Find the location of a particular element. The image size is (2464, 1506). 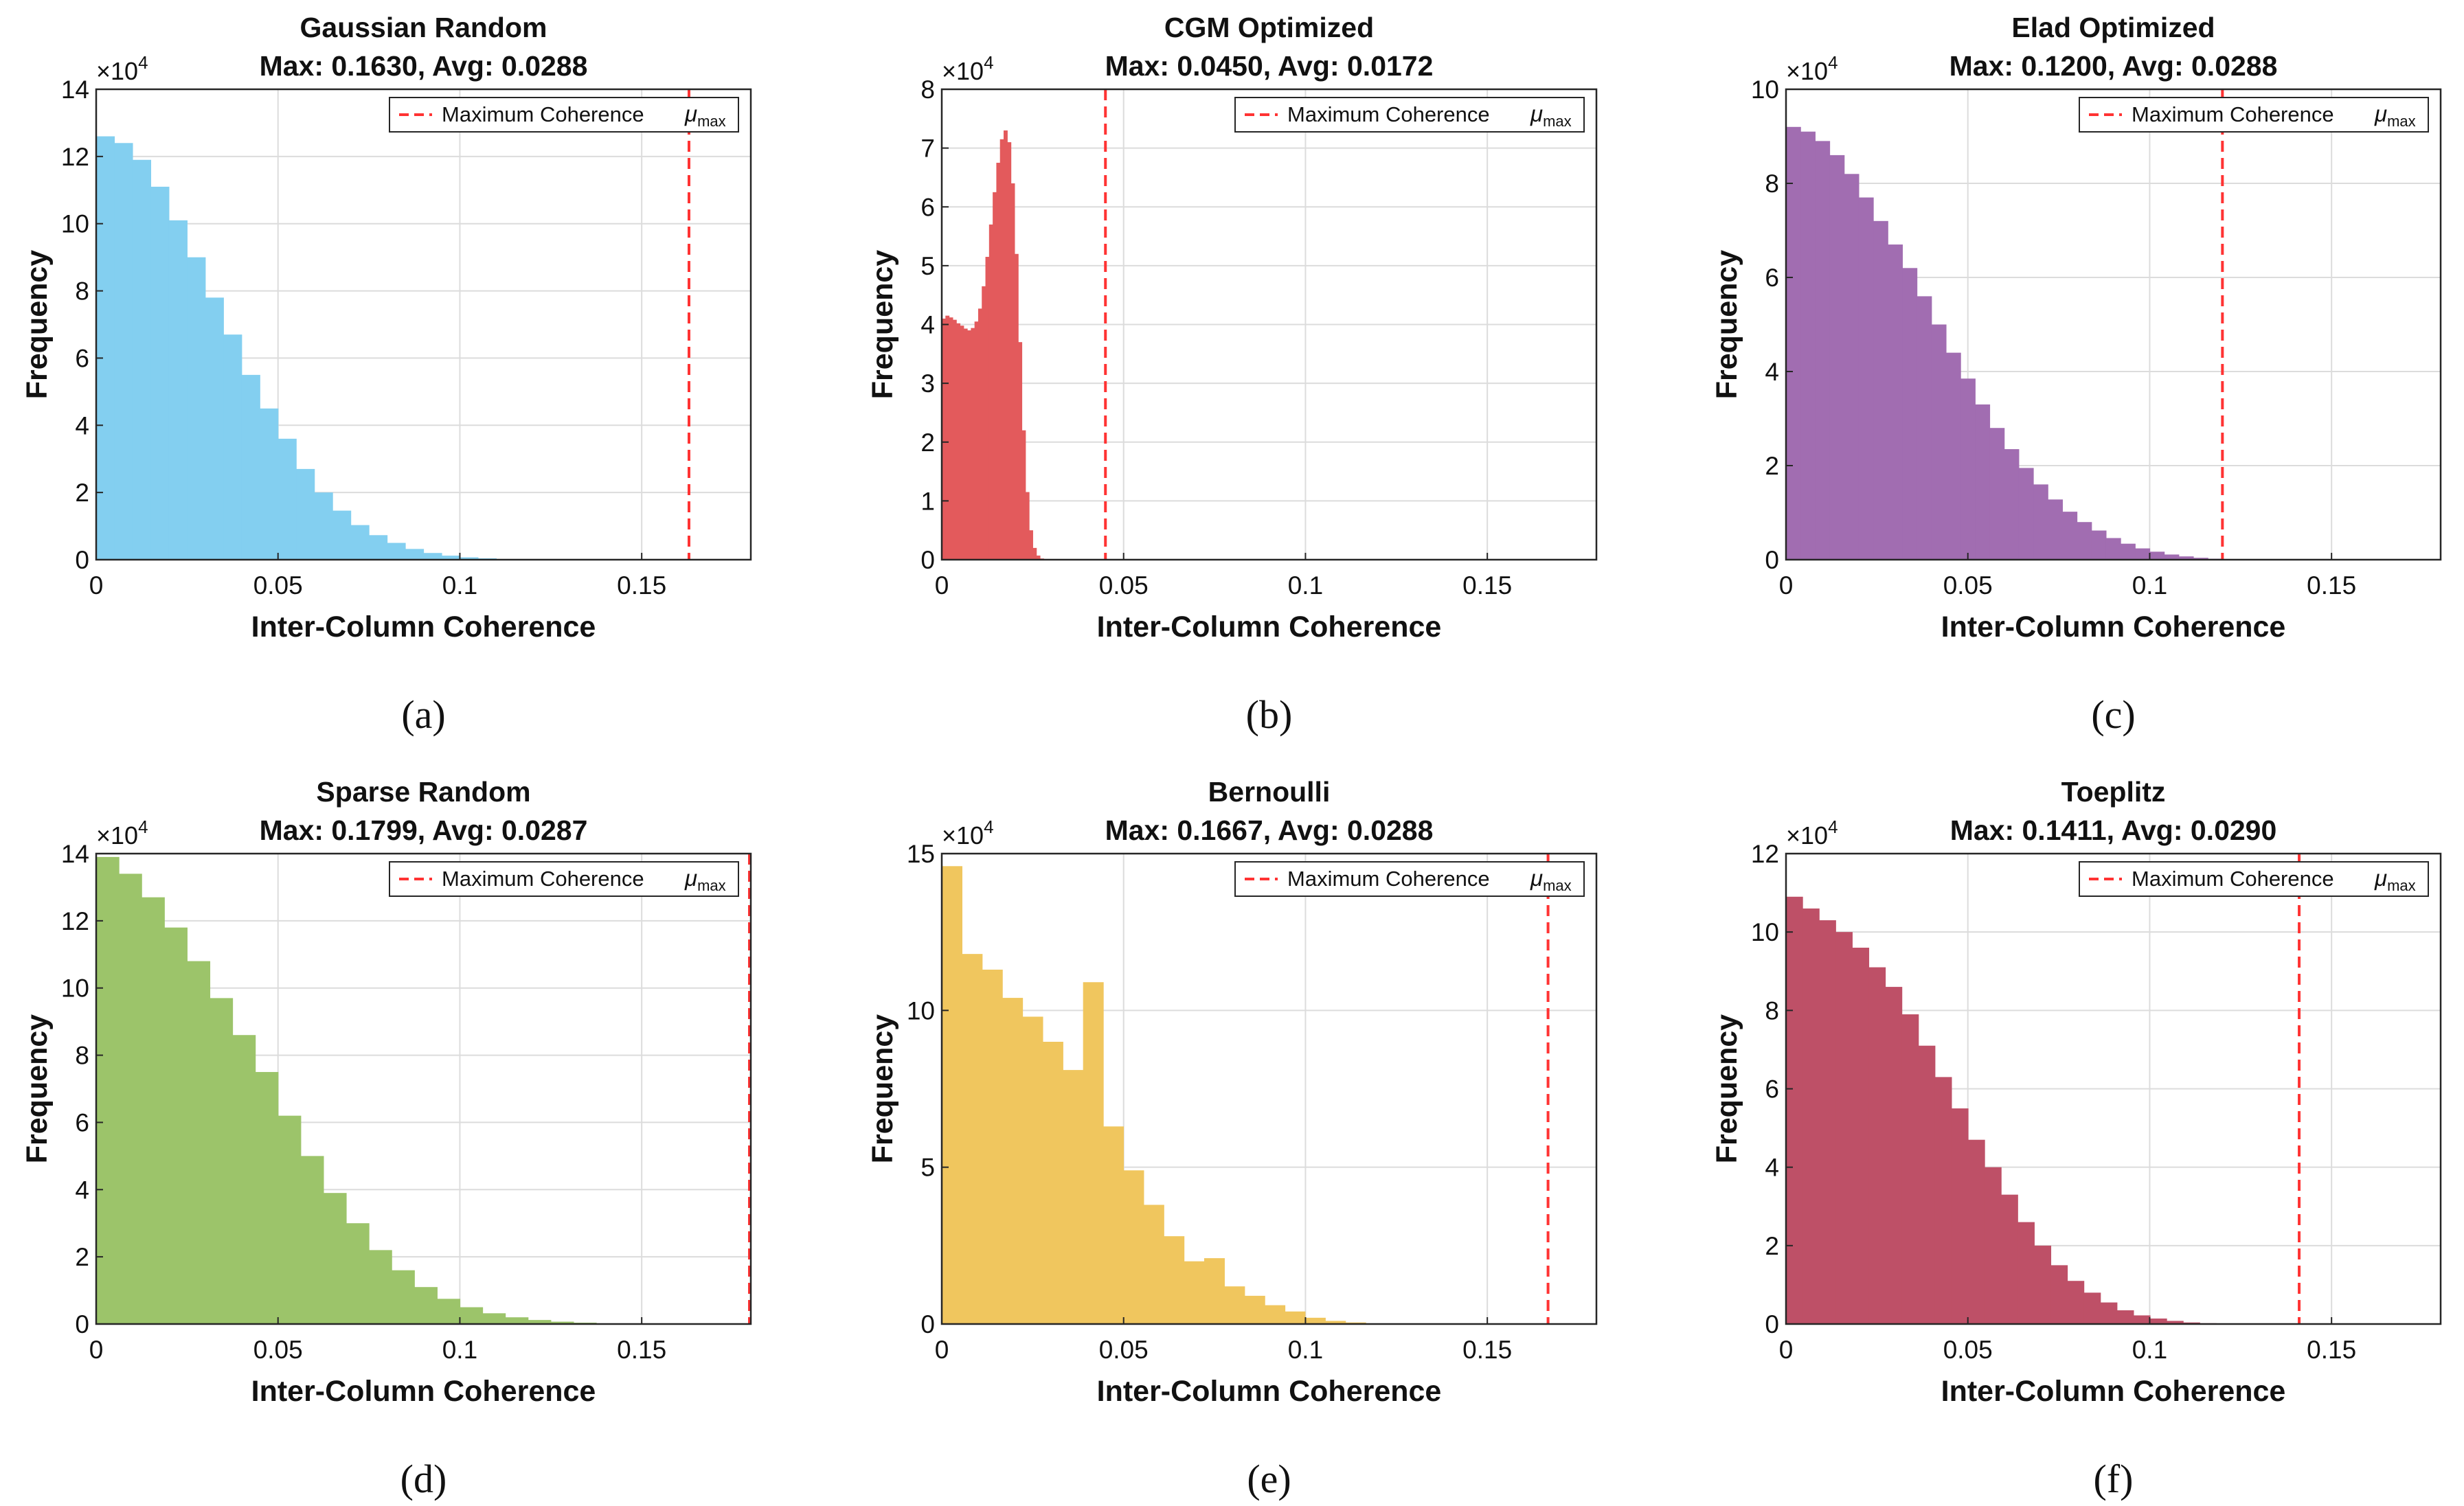

panel-label: (f) is located at coordinates (2114, 1479).